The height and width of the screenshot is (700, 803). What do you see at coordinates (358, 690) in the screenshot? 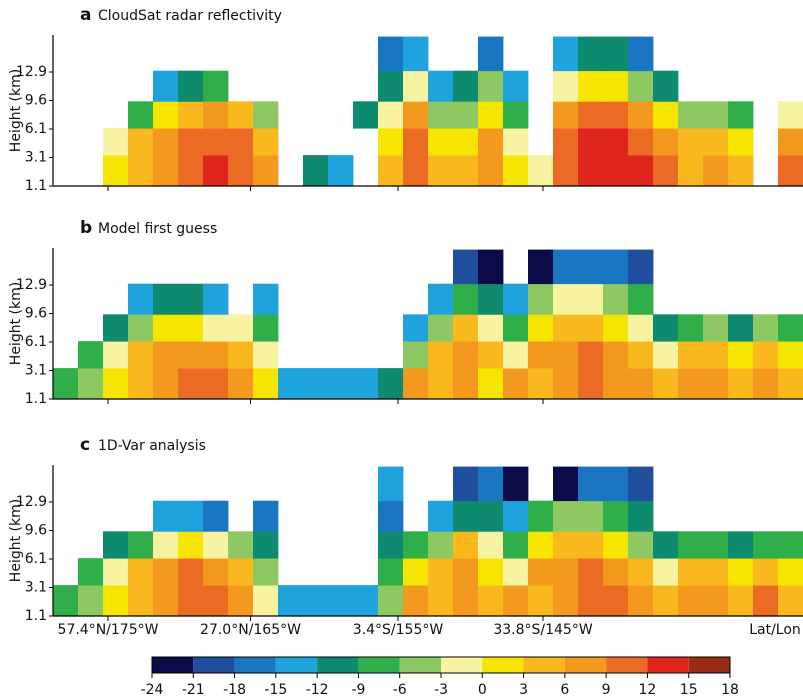
I see `colorbar-label: -9` at bounding box center [358, 690].